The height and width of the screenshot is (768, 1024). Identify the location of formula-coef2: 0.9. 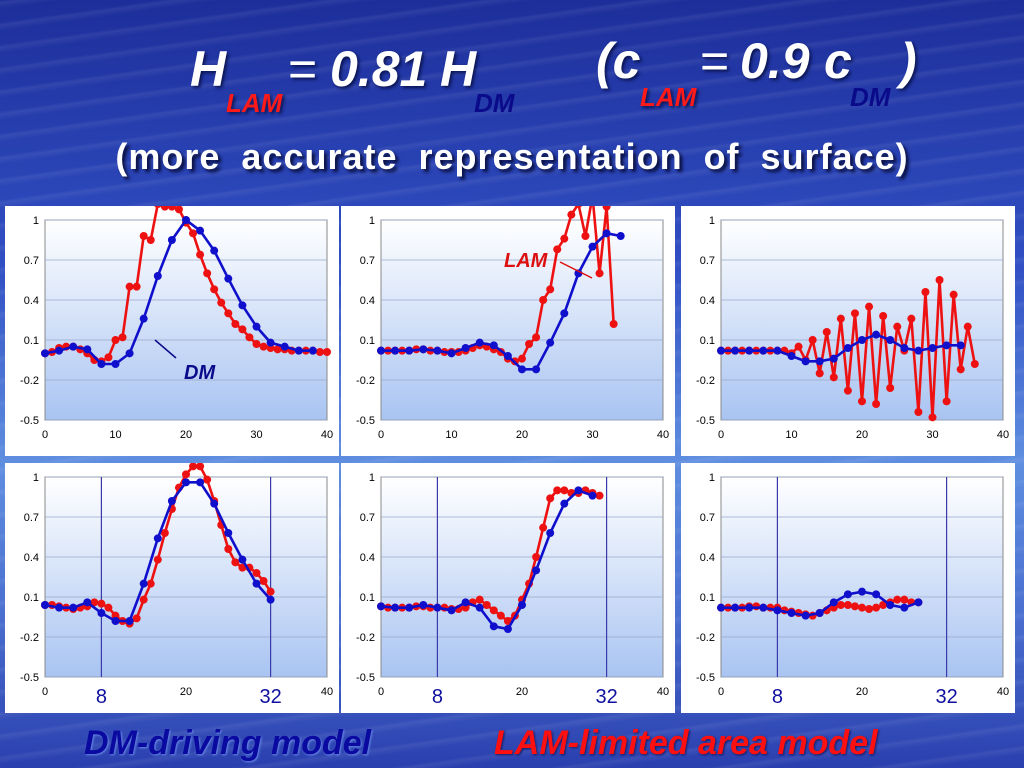
(775, 61).